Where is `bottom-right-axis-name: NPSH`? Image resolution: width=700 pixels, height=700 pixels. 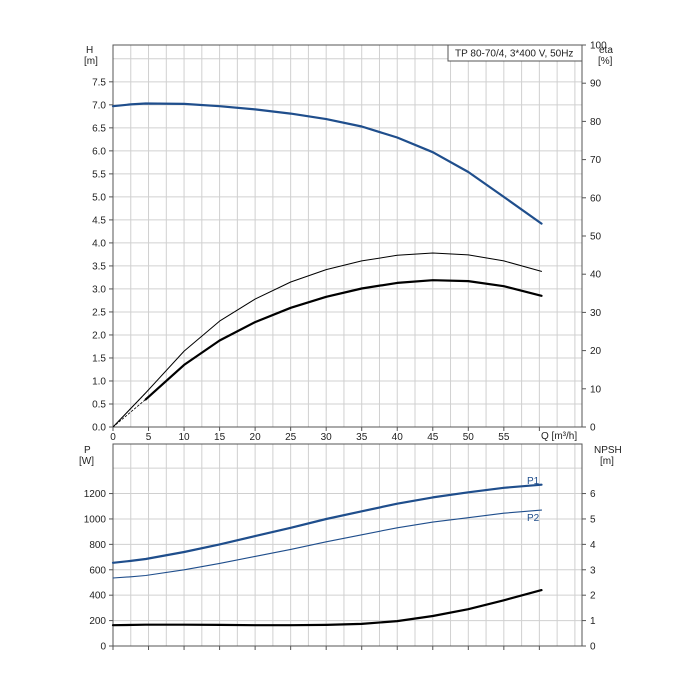 bottom-right-axis-name: NPSH is located at coordinates (608, 450).